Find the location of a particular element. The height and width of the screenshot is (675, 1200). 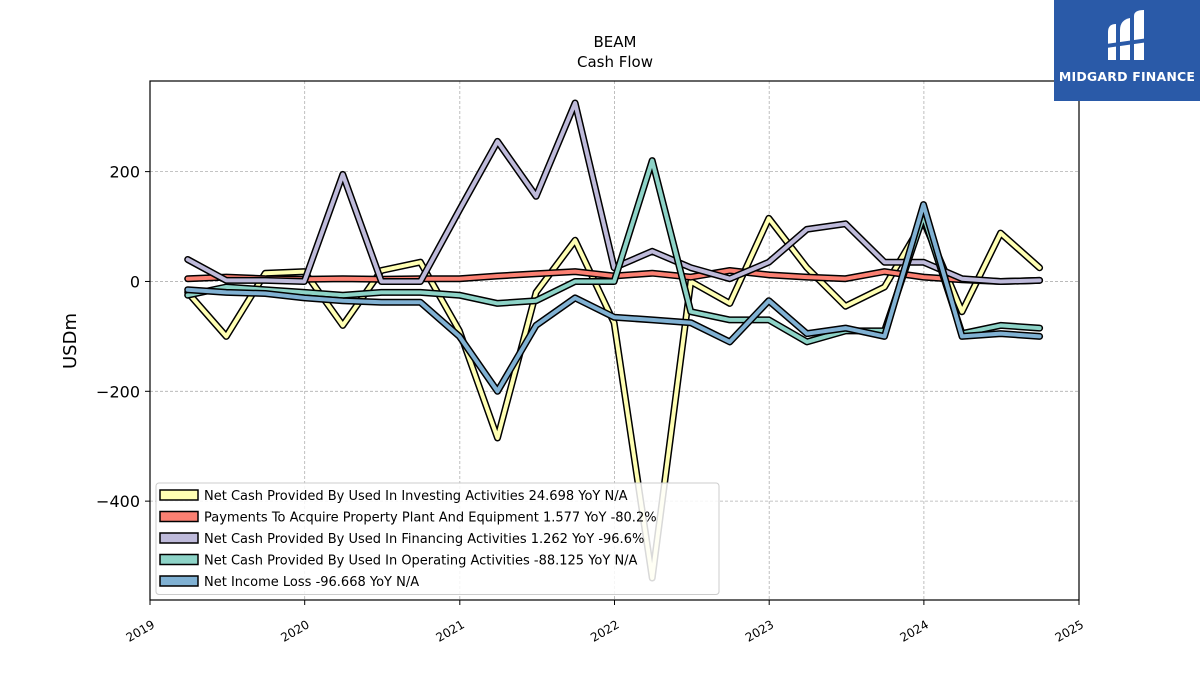

chart-title-group: BEAM Cash Flow is located at coordinates (615, 52).